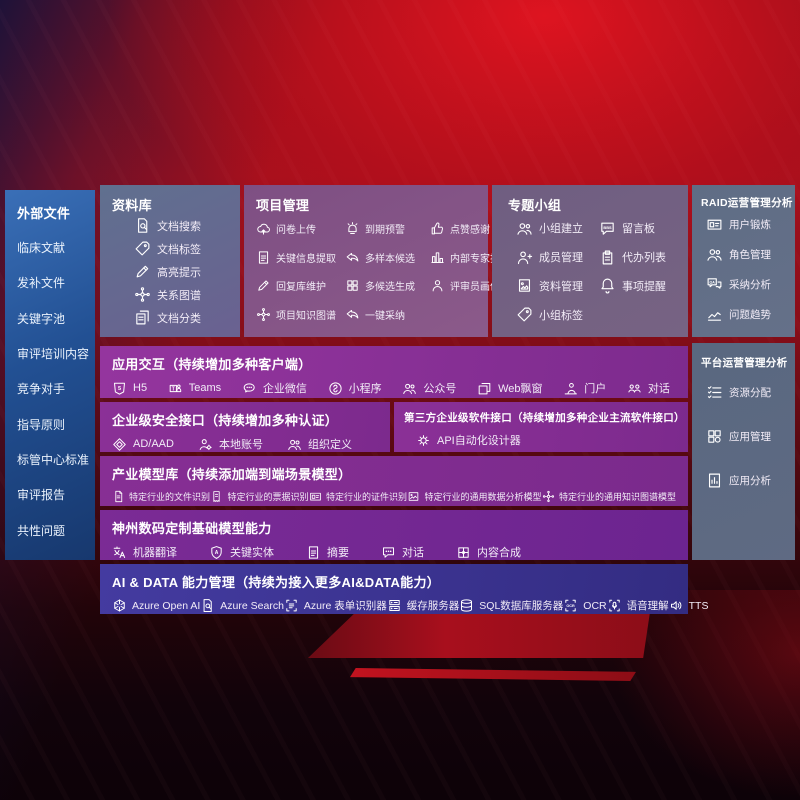 Image resolution: width=800 pixels, height=800 pixels. Describe the element at coordinates (142, 271) in the screenshot. I see `highlight-pen-icon` at that location.